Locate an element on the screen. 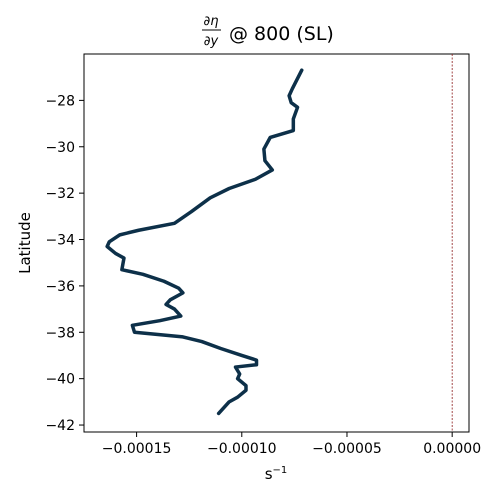  x-tick-label: −0.00005 is located at coordinates (347, 449).